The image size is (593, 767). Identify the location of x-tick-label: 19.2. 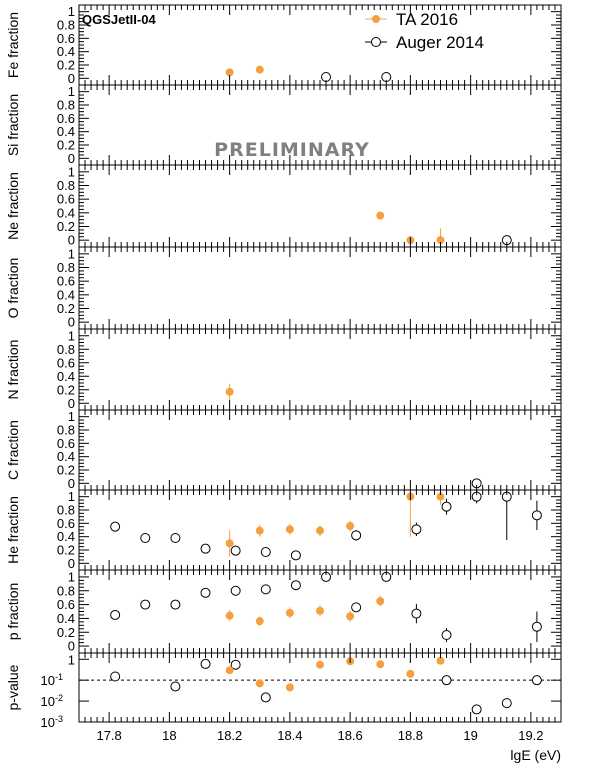
(530, 735).